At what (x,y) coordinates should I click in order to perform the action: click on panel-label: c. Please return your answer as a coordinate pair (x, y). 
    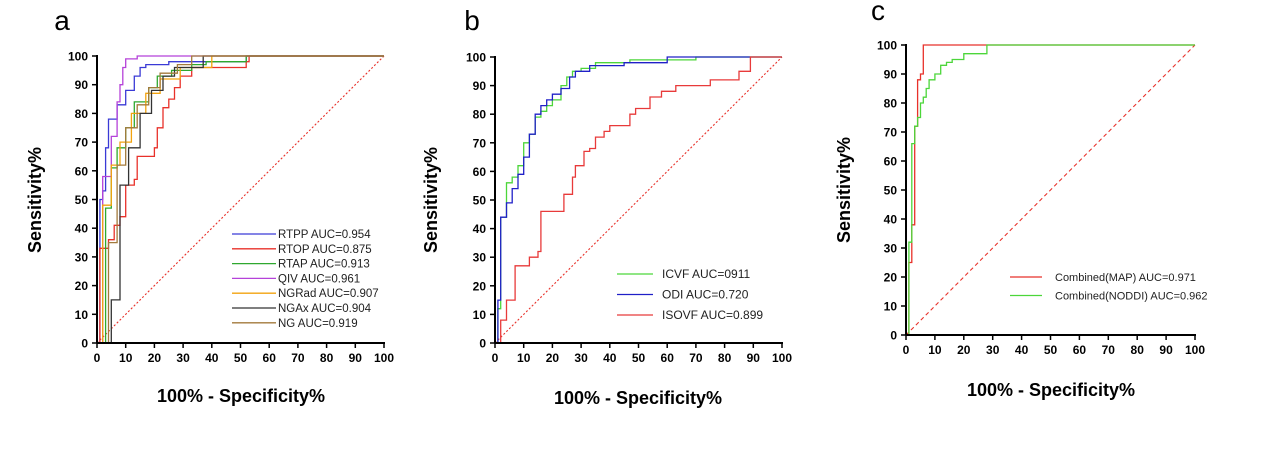
    Looking at the image, I should click on (878, 13).